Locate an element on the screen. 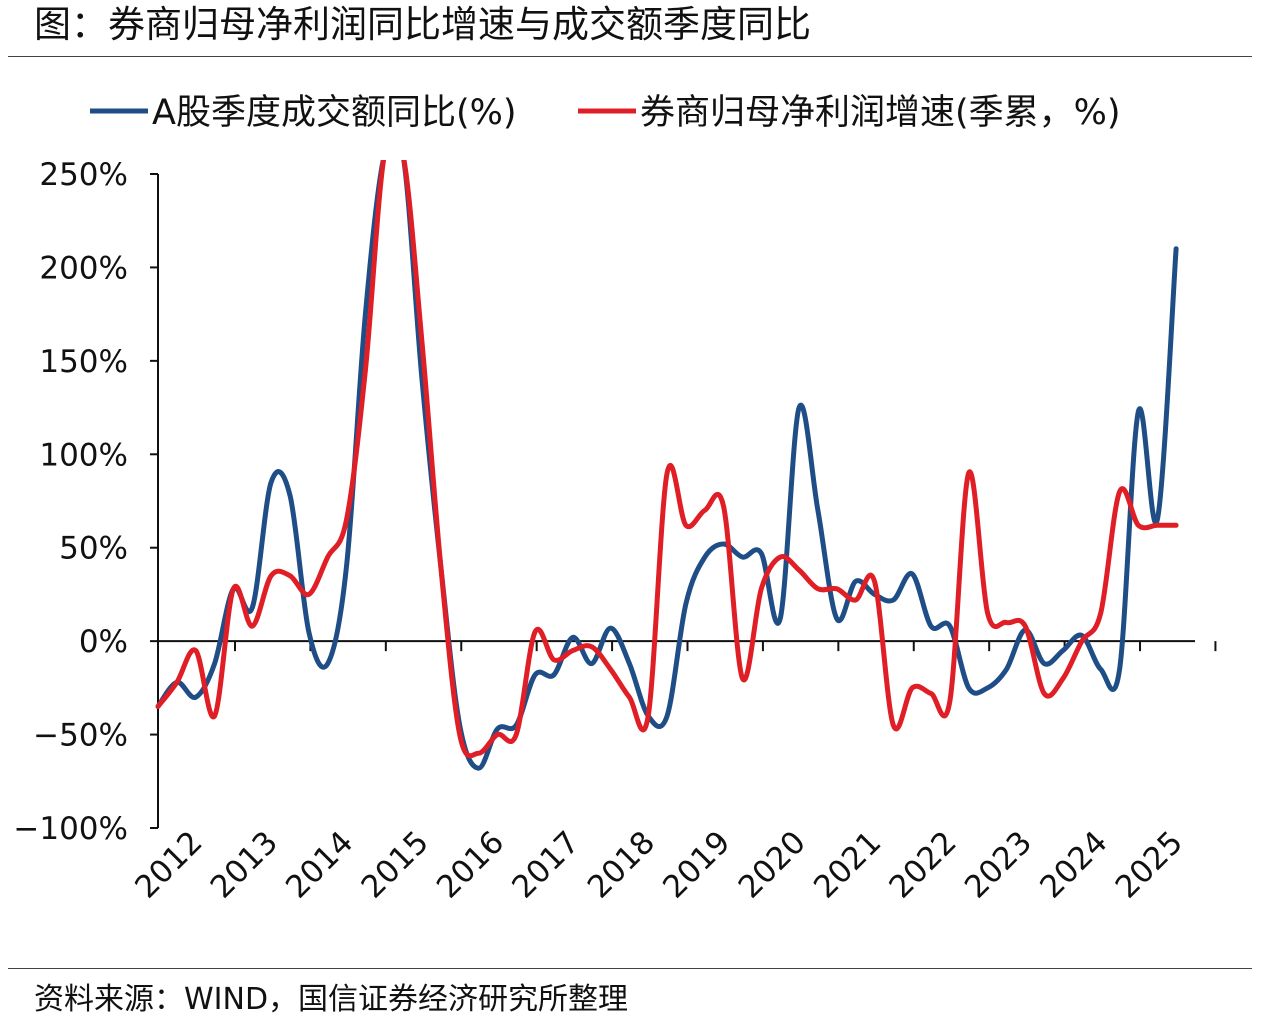  x-tick-label: 2022 is located at coordinates (922, 864).